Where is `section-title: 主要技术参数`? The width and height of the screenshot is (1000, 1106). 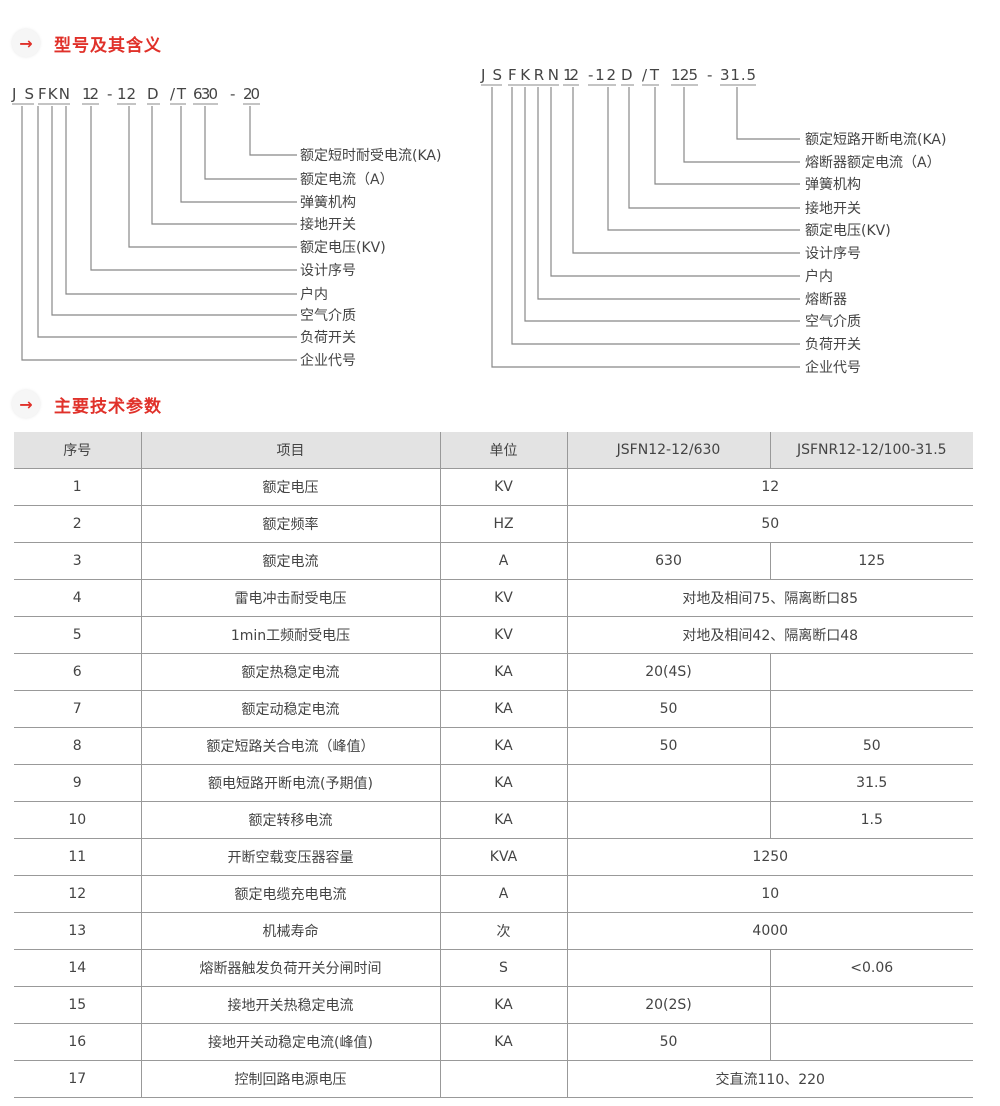
section-title: 主要技术参数 is located at coordinates (108, 406).